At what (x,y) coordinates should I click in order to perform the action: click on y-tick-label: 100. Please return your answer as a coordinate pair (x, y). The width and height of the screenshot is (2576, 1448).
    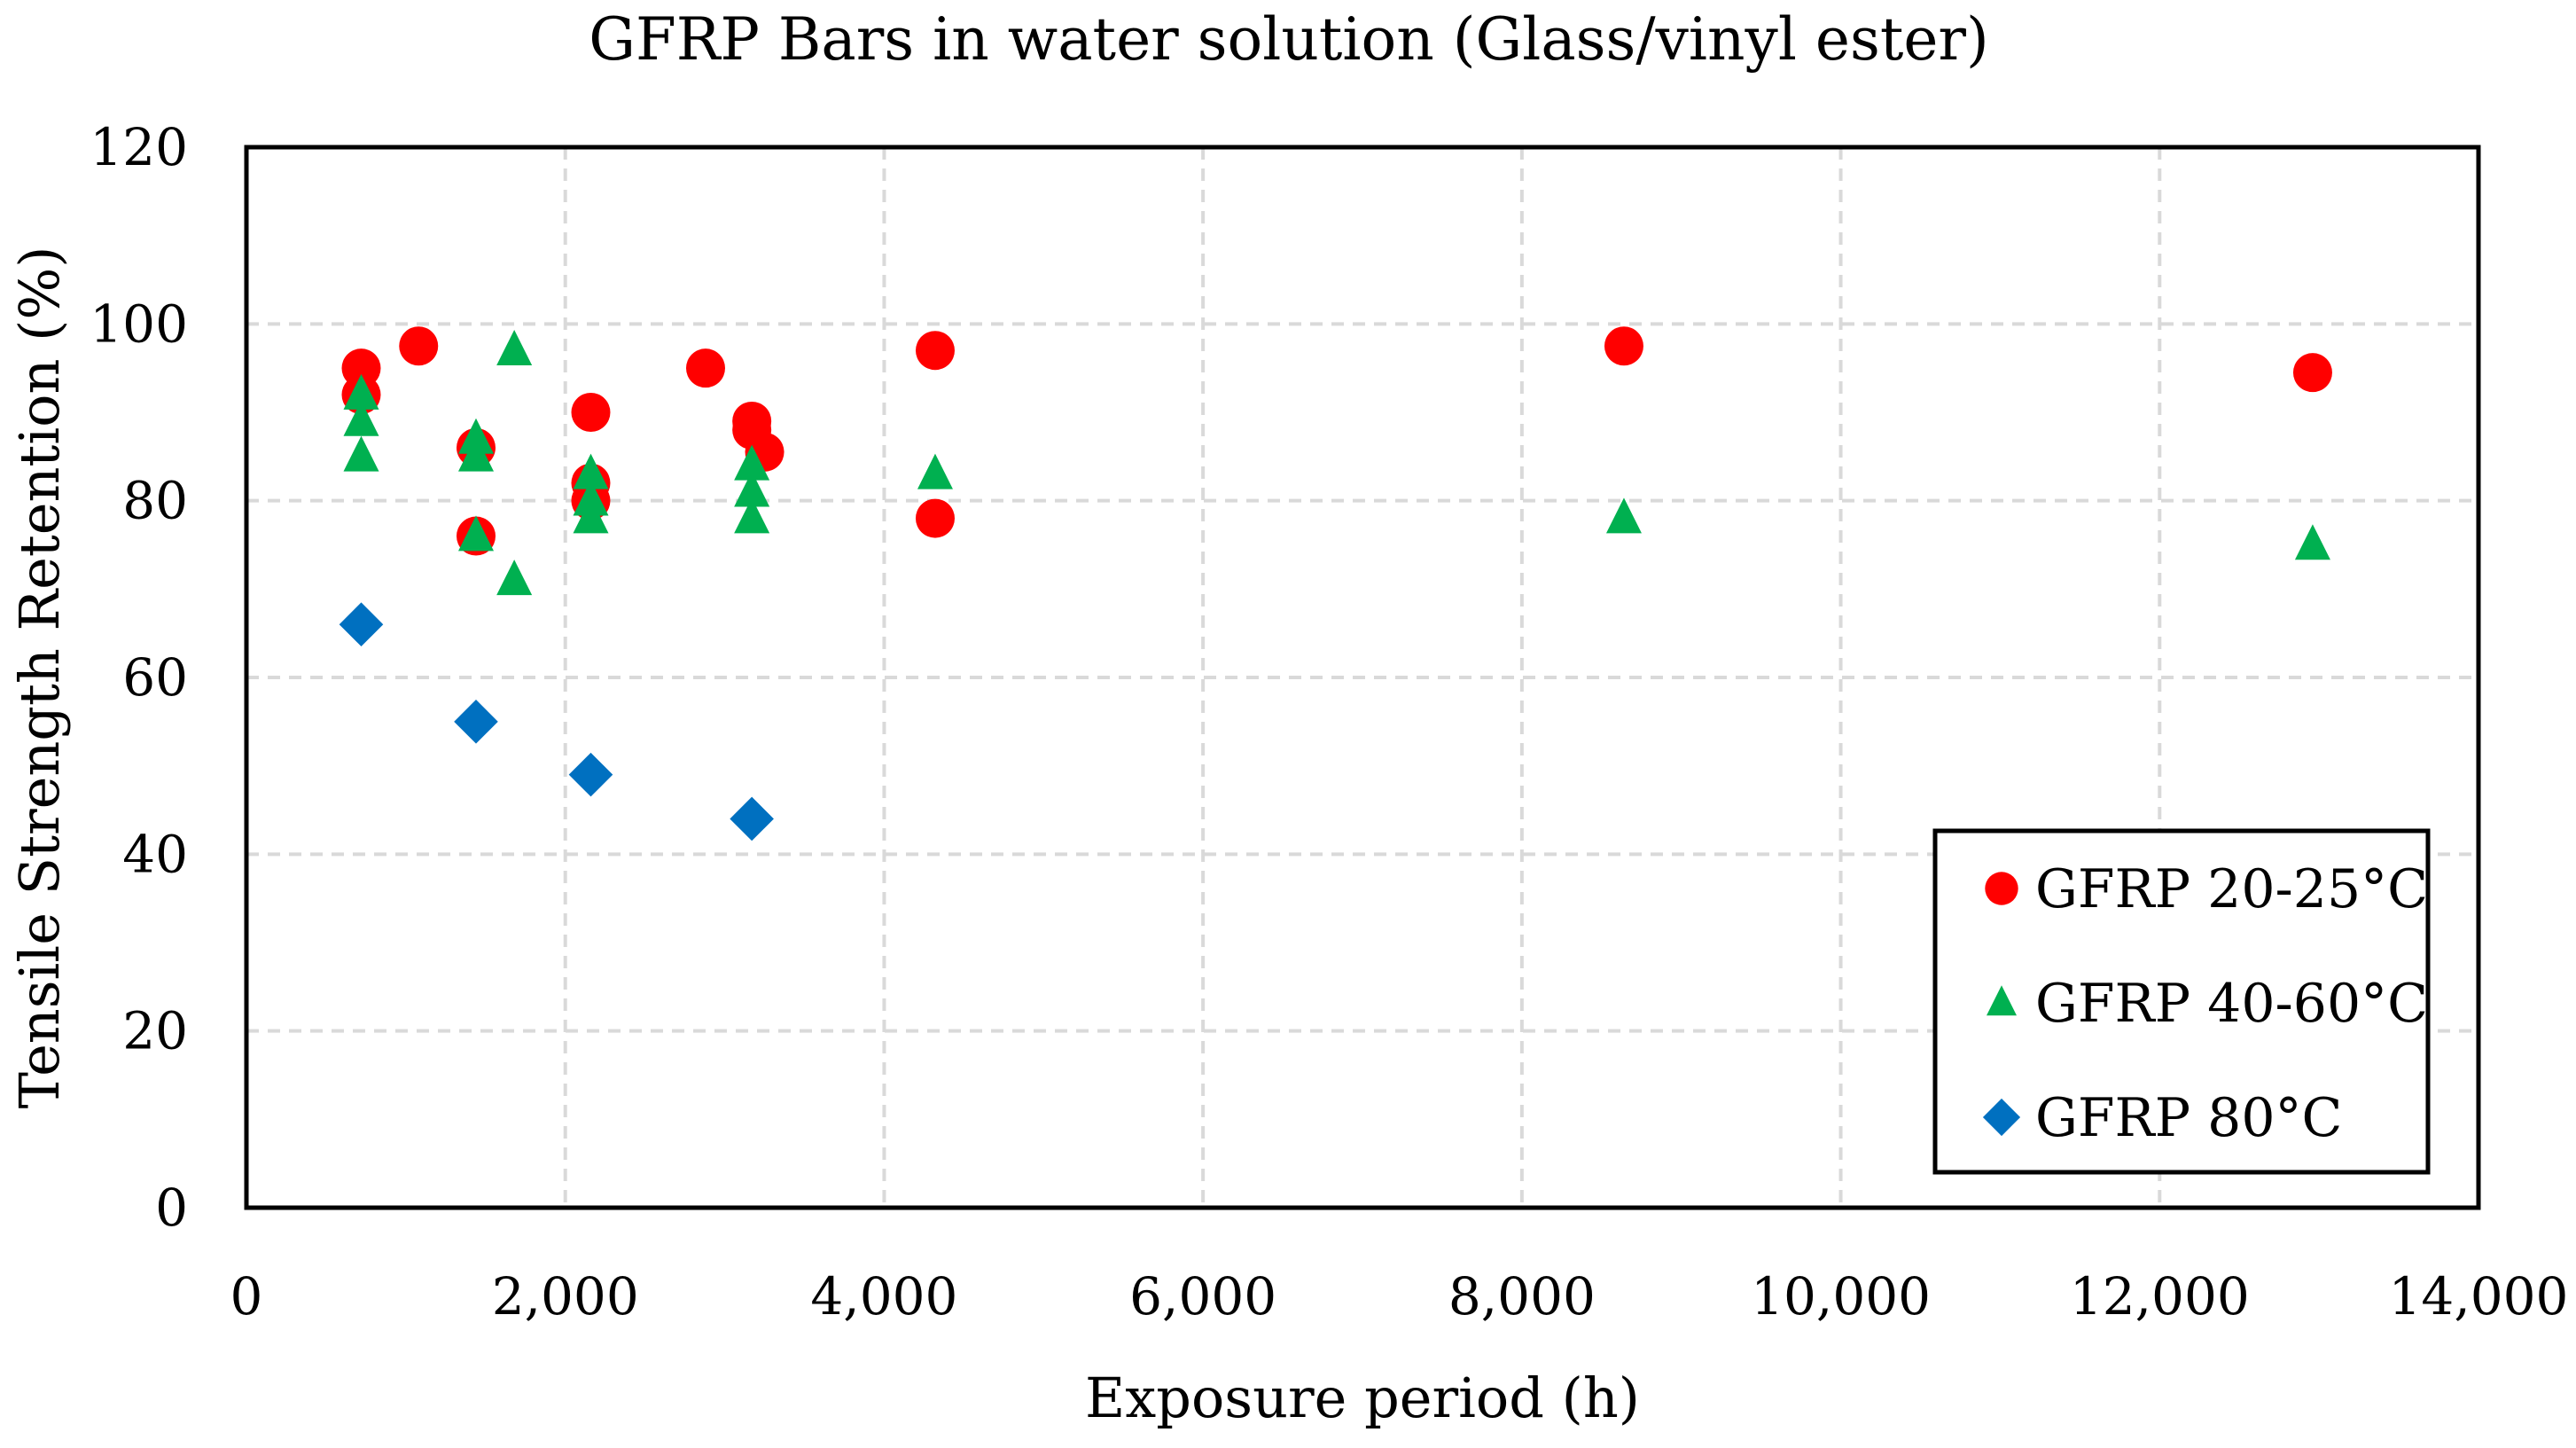
    Looking at the image, I should click on (139, 324).